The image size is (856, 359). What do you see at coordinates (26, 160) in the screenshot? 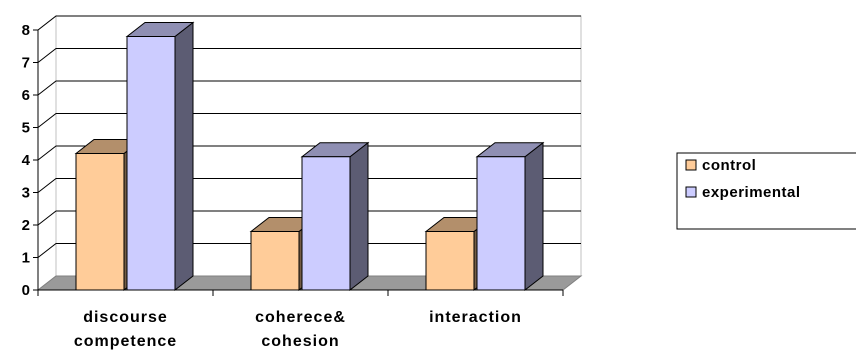
I see `y-tick-label: 4` at bounding box center [26, 160].